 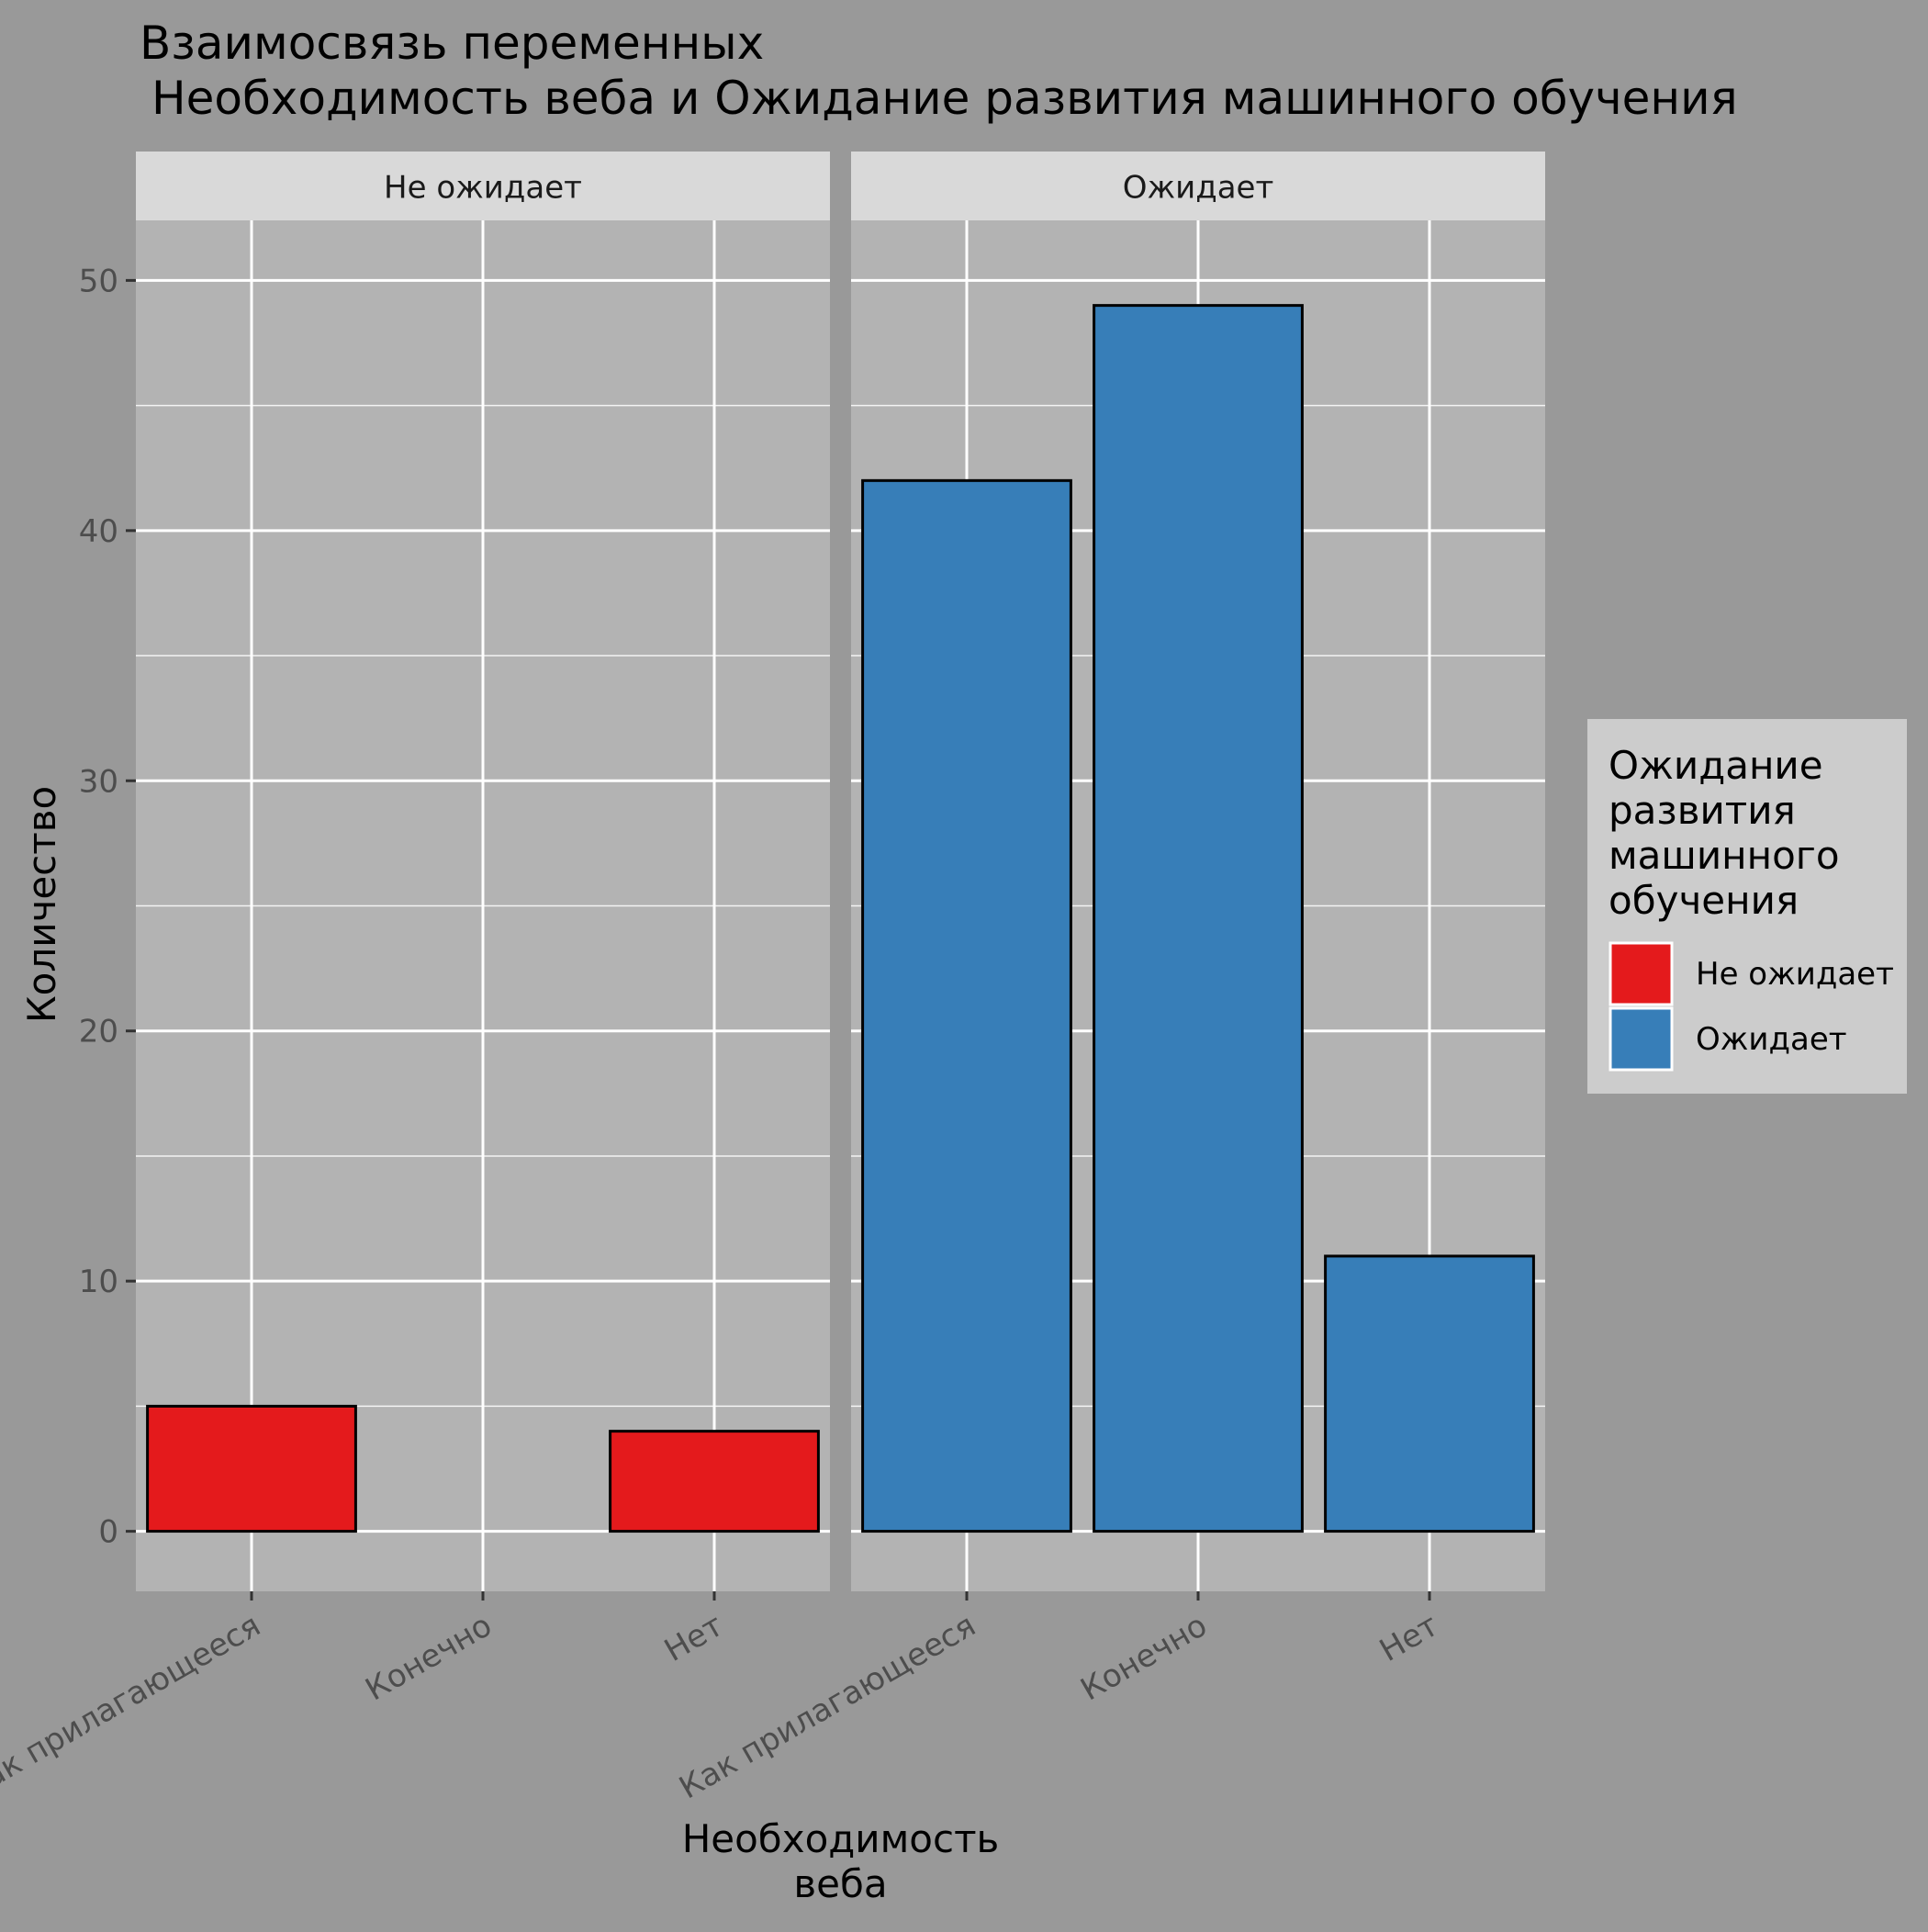 What do you see at coordinates (841, 1838) in the screenshot?
I see `x-axis-title-line: Необходимость` at bounding box center [841, 1838].